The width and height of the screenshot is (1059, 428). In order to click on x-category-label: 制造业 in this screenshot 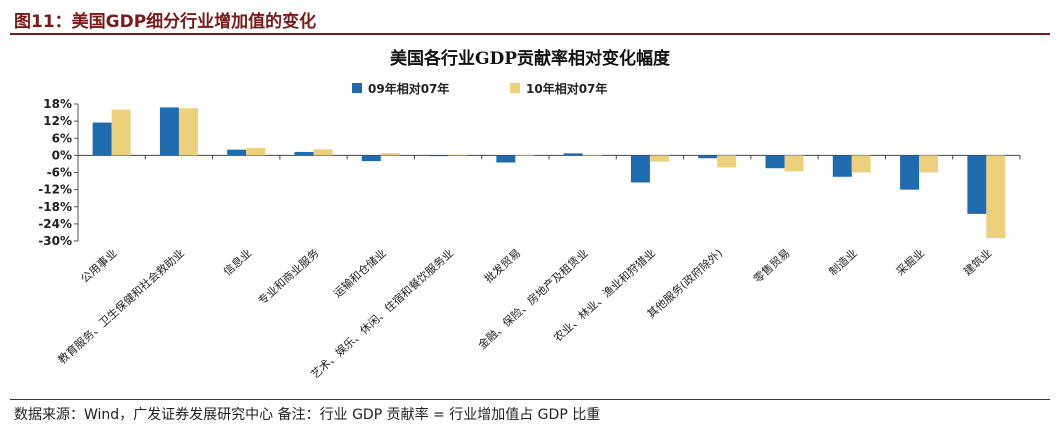, I will do `click(843, 262)`.